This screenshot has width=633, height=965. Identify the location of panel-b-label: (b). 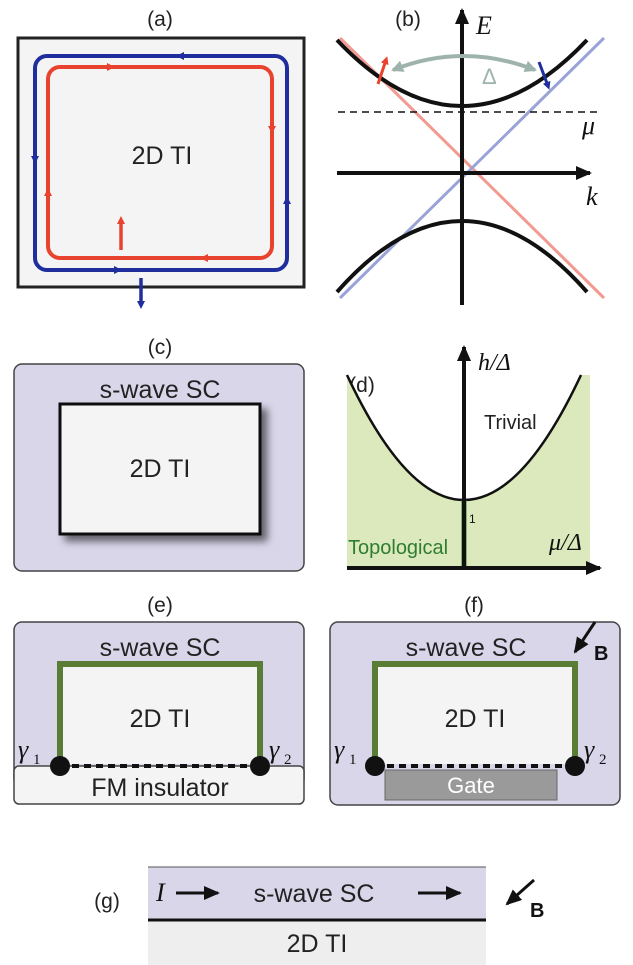
(408, 19).